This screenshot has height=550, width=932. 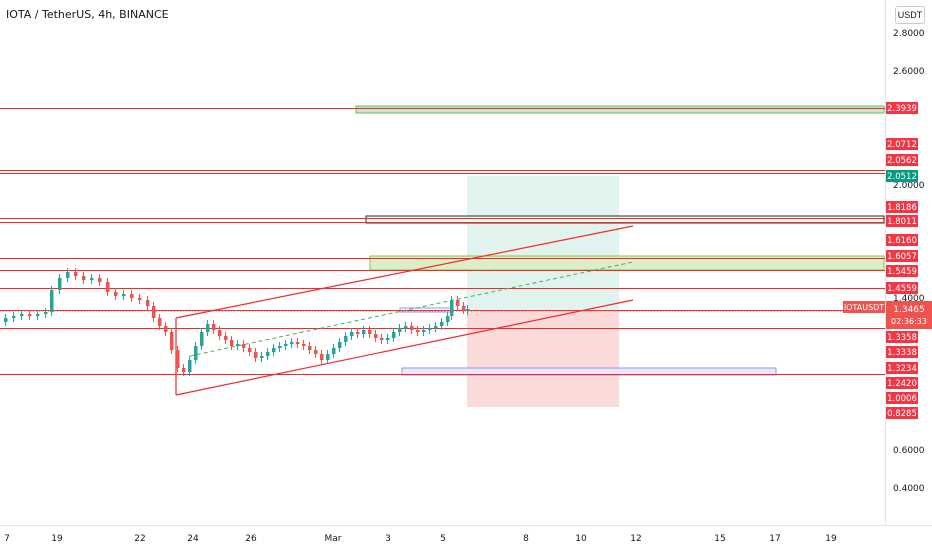 I want to click on time-axis-label: 10, so click(x=581, y=539).